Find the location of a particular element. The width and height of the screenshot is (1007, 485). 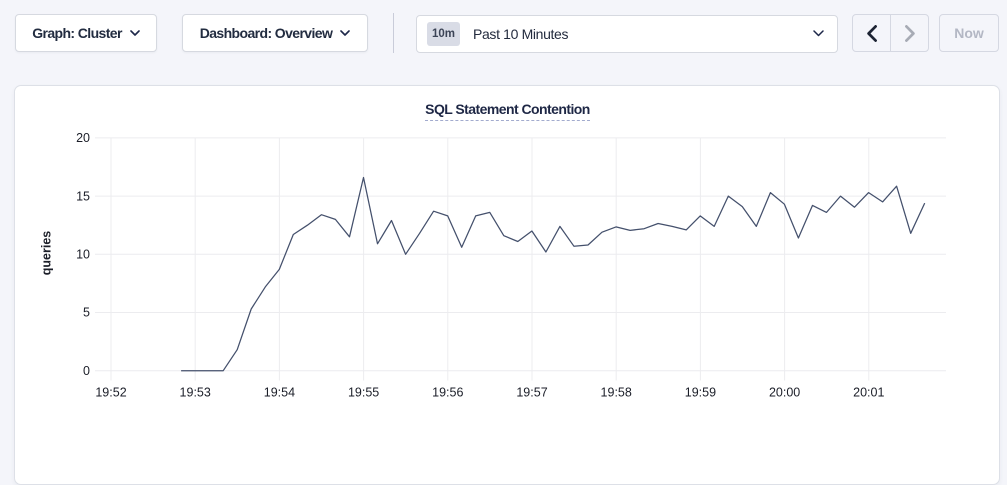

svg-text: 19:57 is located at coordinates (531, 393).